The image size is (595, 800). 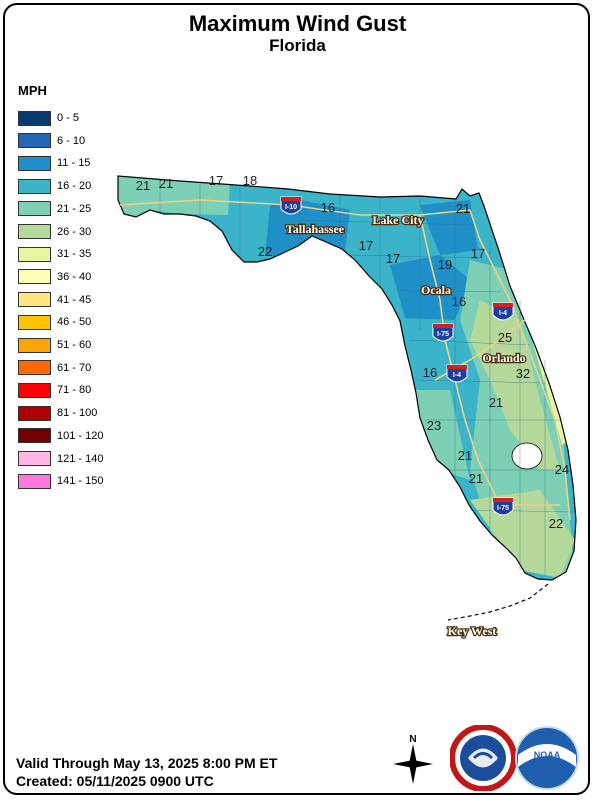 I want to click on legend-label: 71 - 80, so click(x=74, y=390).